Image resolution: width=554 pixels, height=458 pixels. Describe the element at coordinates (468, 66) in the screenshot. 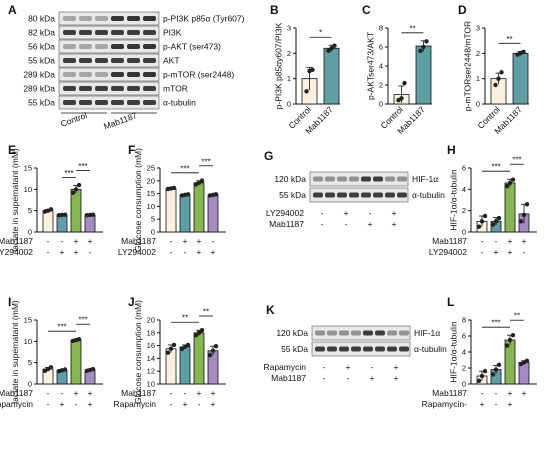

I see `y-axis-label: p-mTORser2448/mTOR` at that location.